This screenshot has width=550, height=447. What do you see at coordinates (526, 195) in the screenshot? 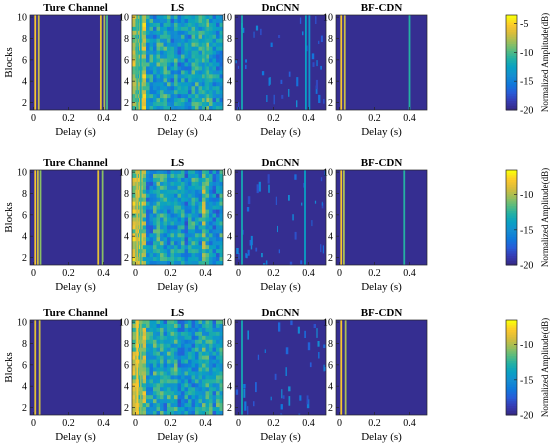
I see `colorbar-tick-label: -10` at bounding box center [526, 195].